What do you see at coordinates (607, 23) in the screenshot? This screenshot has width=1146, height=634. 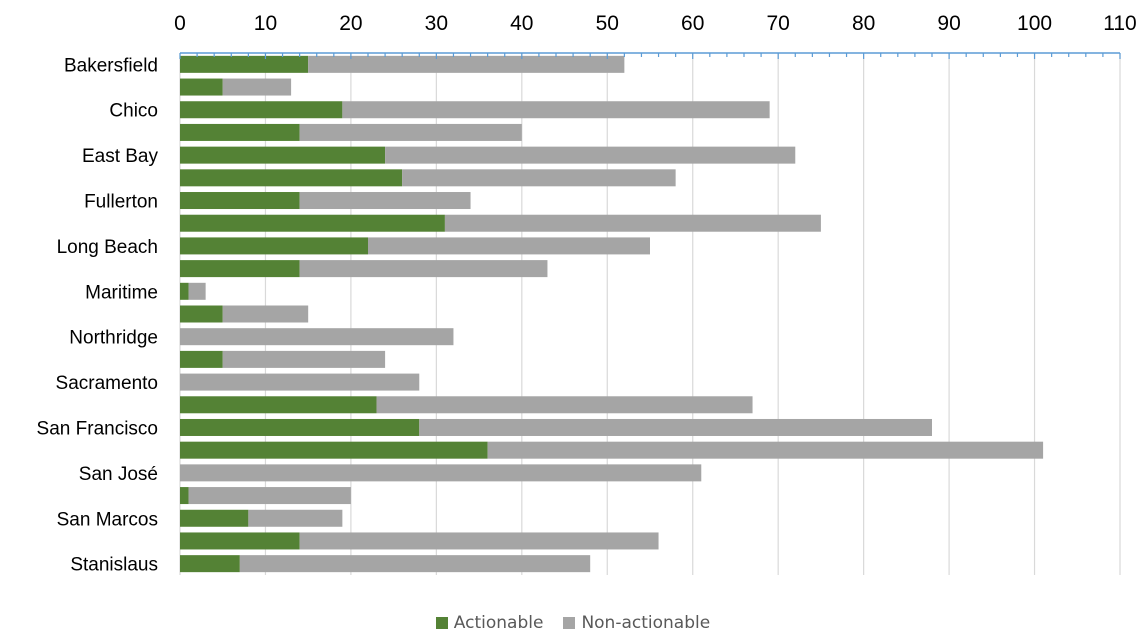 I see `x-tick-label: 50` at bounding box center [607, 23].